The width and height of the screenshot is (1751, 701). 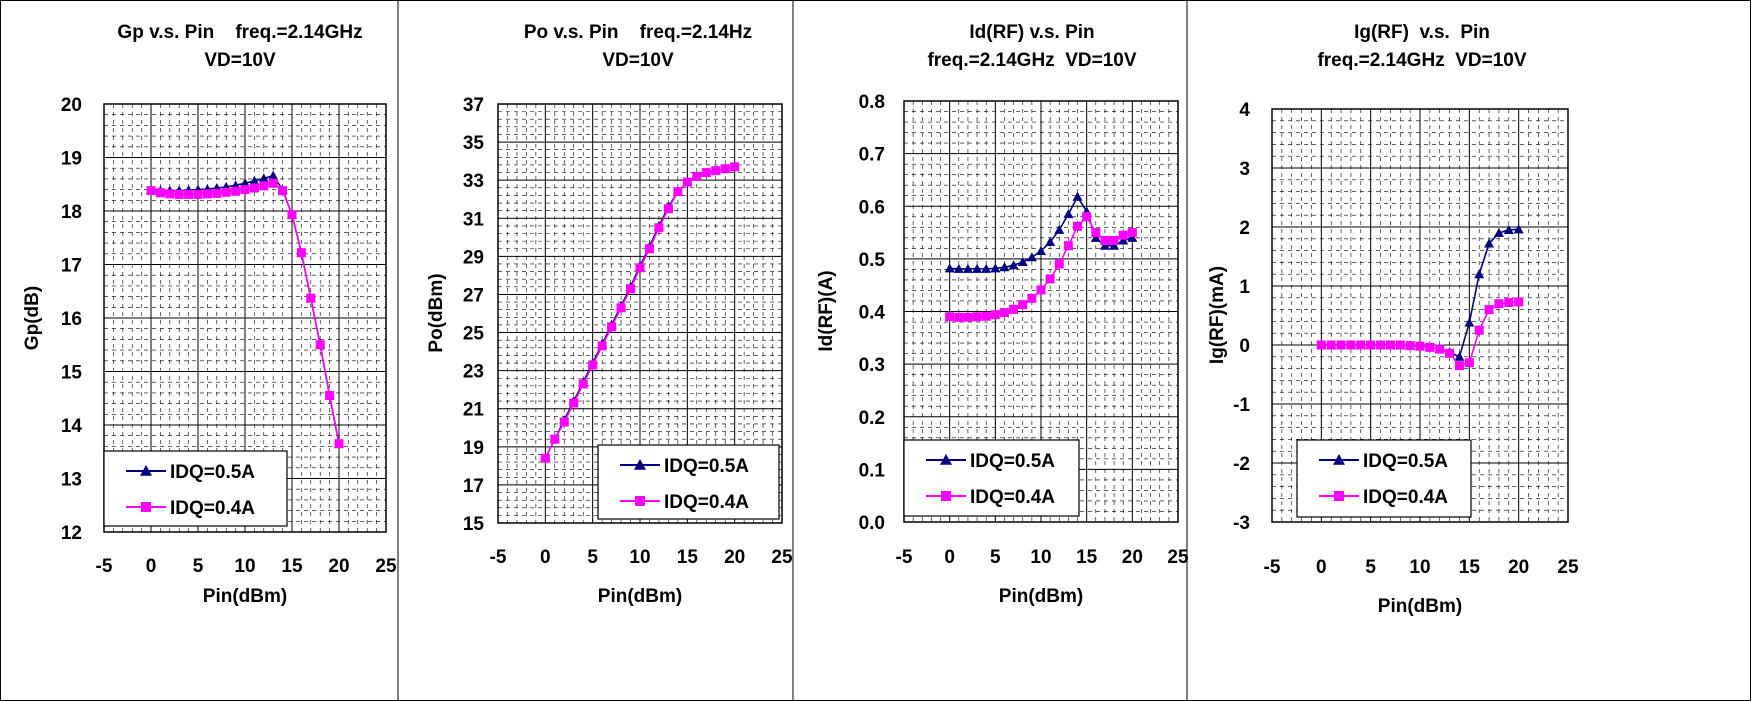 I want to click on plot-area-border, so click(x=1041, y=311).